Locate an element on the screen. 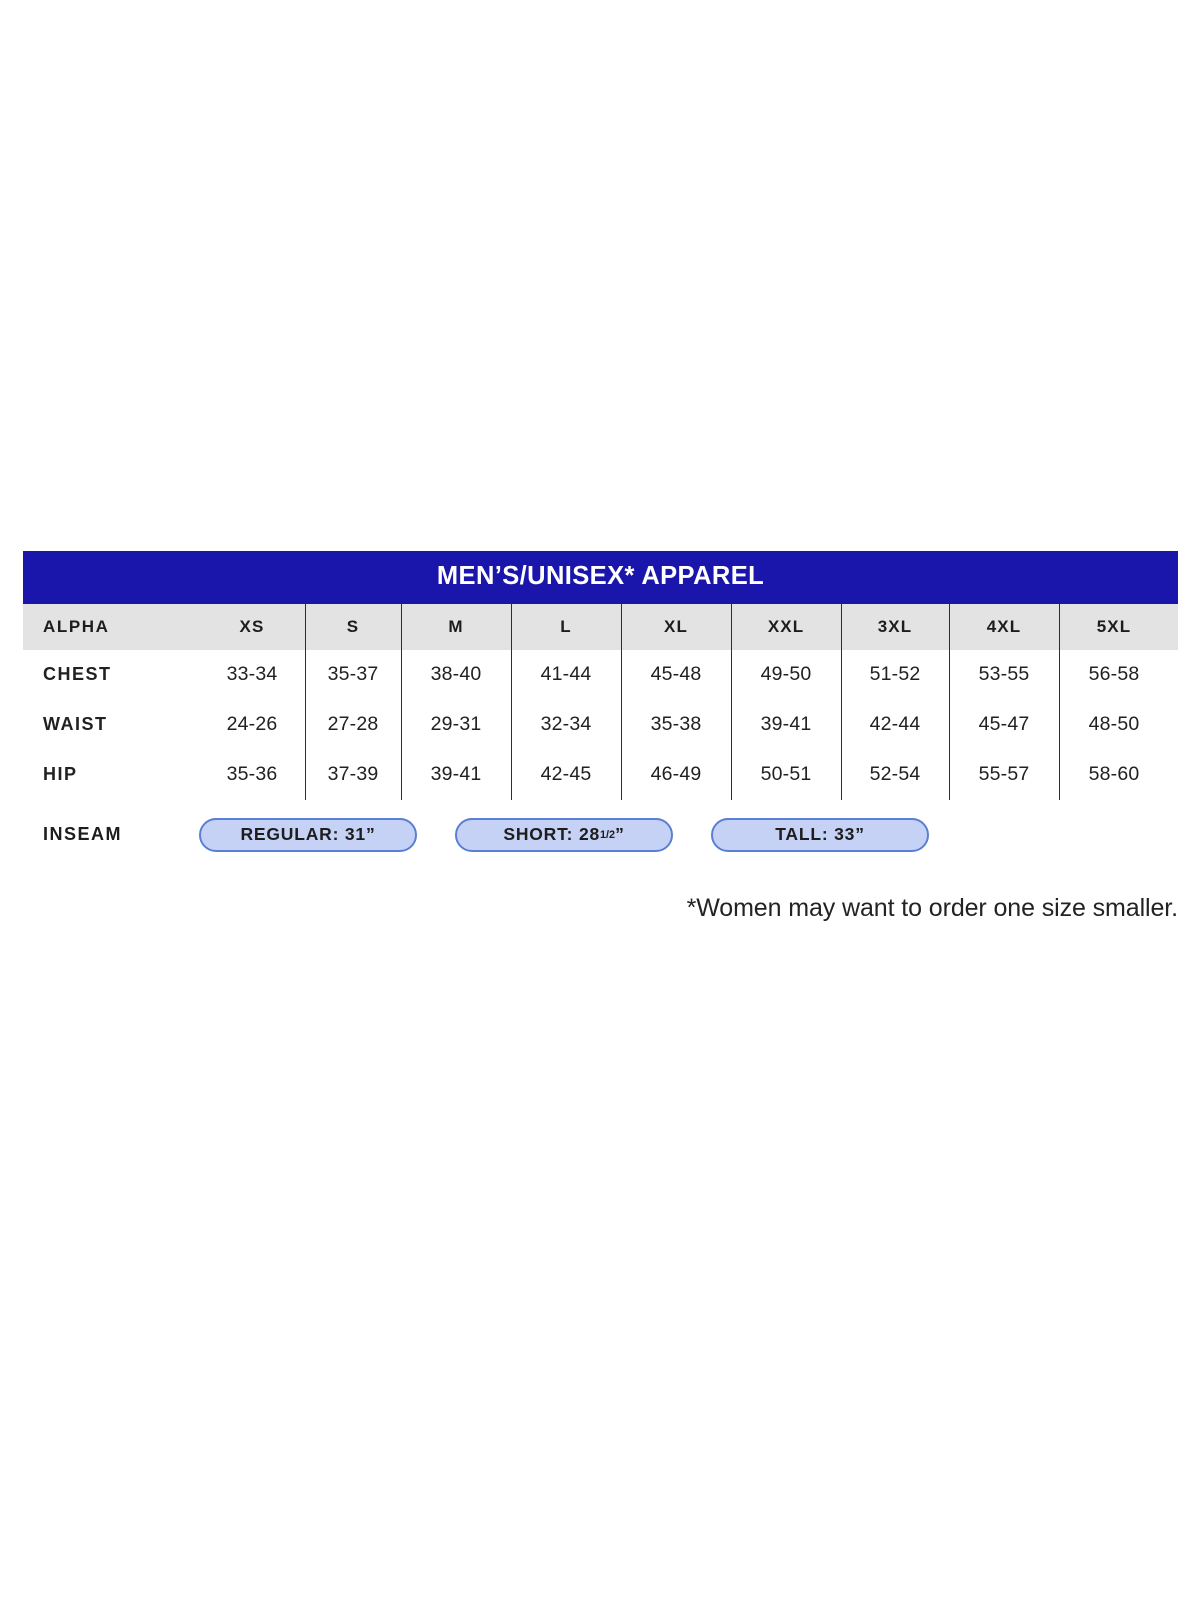 Image resolution: width=1200 pixels, height=1600 pixels. cell-hip-xxl: 50-51 is located at coordinates (786, 775).